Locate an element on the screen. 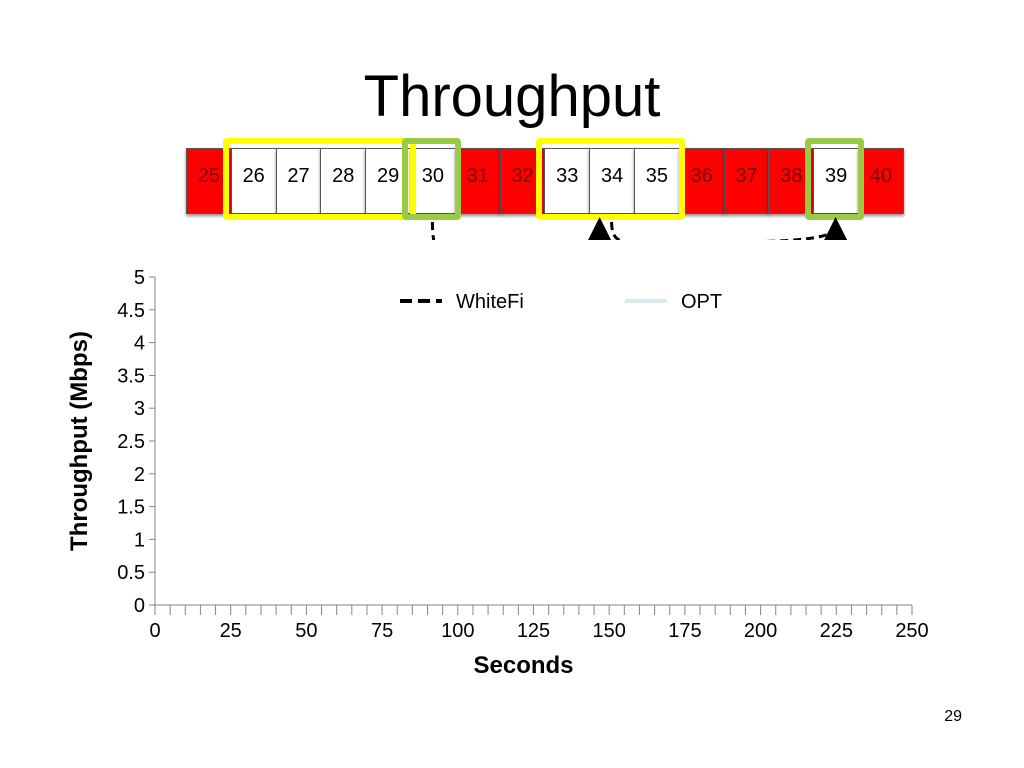 Image resolution: width=1024 pixels, height=768 pixels. y-tick-label: 3 is located at coordinates (139, 409).